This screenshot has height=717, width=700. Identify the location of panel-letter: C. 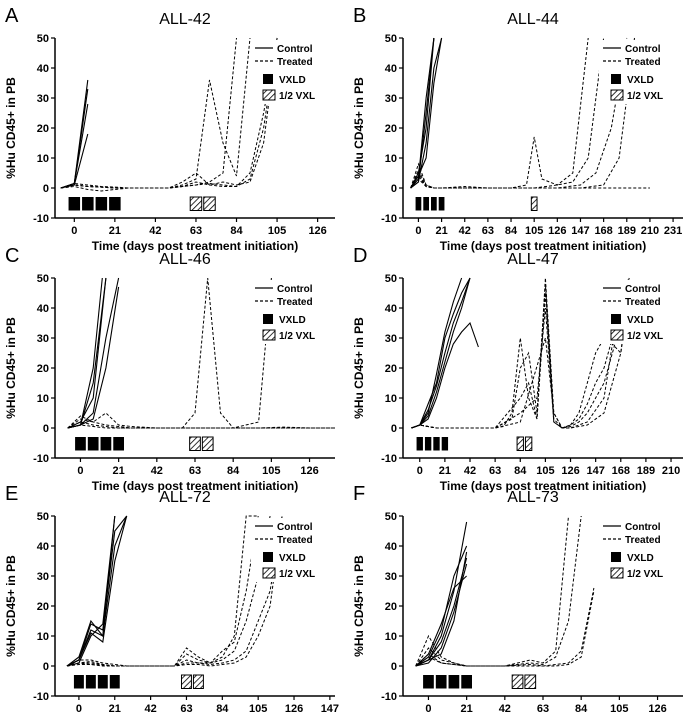
(12, 256).